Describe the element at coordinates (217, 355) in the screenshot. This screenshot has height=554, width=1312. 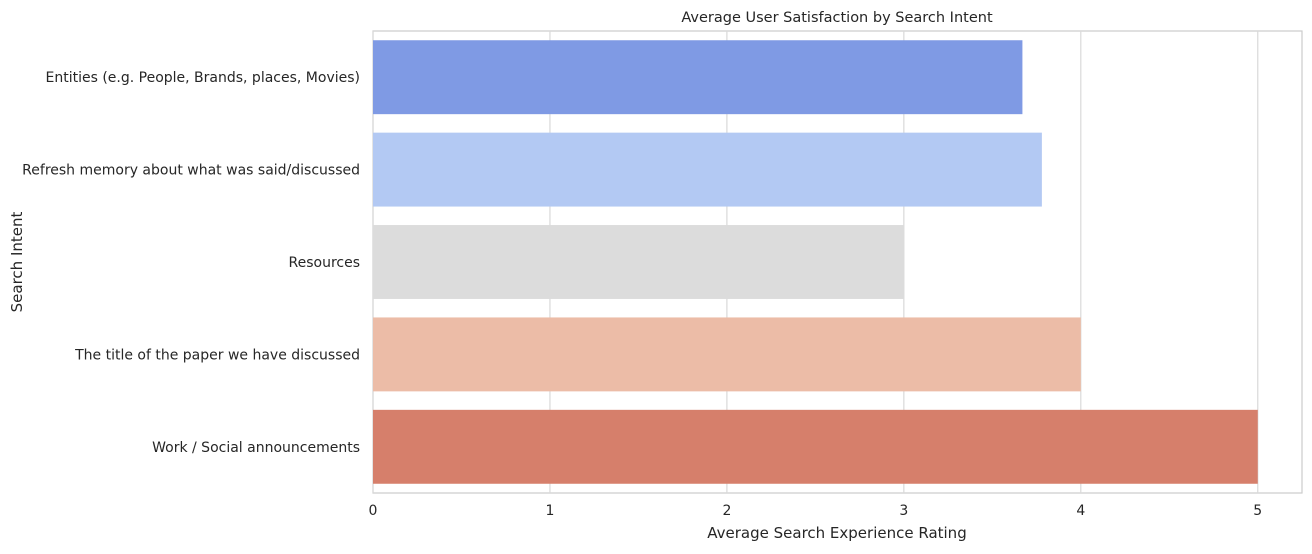
I see `y-tick-label-3: The title of the paper we have discussed` at that location.